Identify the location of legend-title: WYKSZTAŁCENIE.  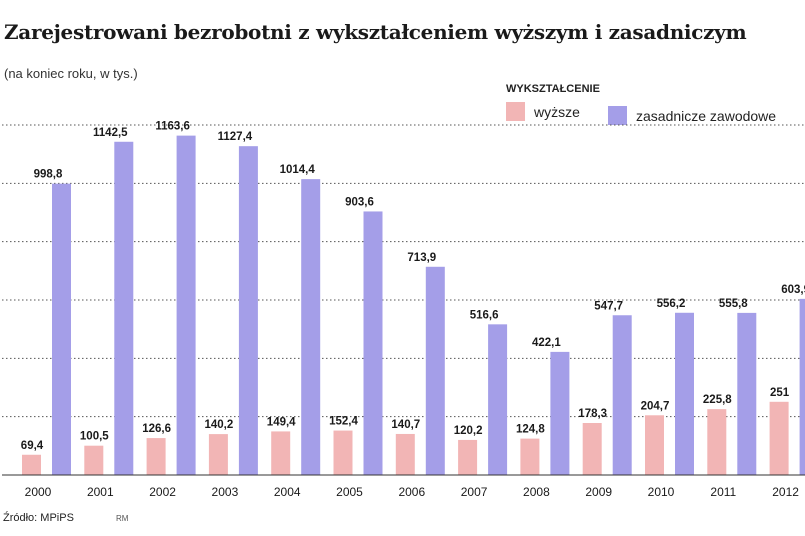
(553, 89).